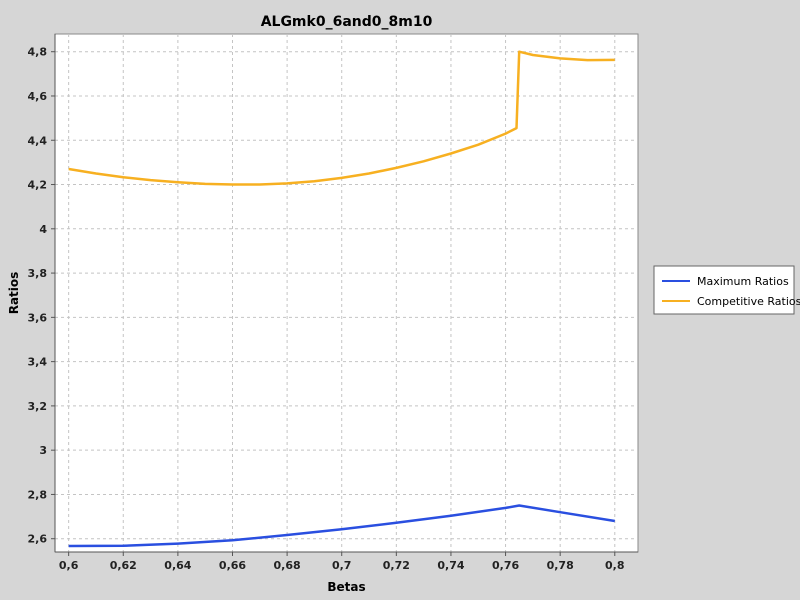  I want to click on y-tick-label: 3,6, so click(38, 317).